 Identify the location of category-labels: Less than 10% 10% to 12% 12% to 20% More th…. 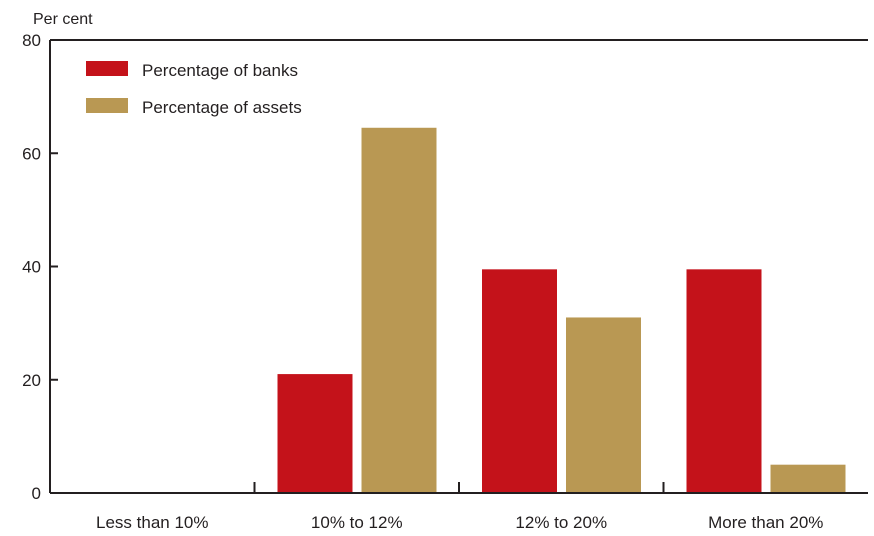
(459, 522).